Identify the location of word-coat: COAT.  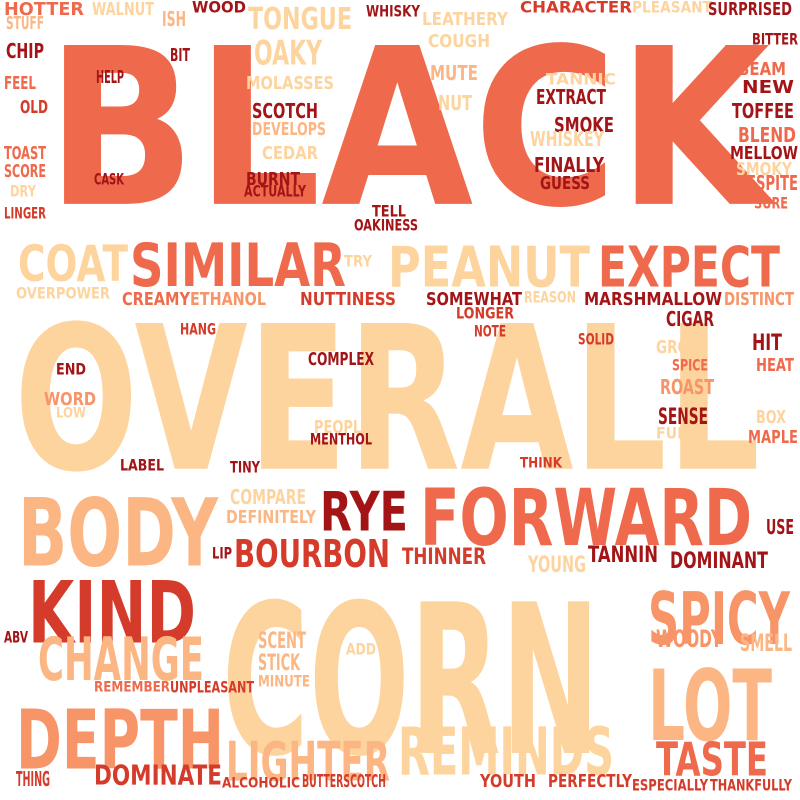
(73, 264).